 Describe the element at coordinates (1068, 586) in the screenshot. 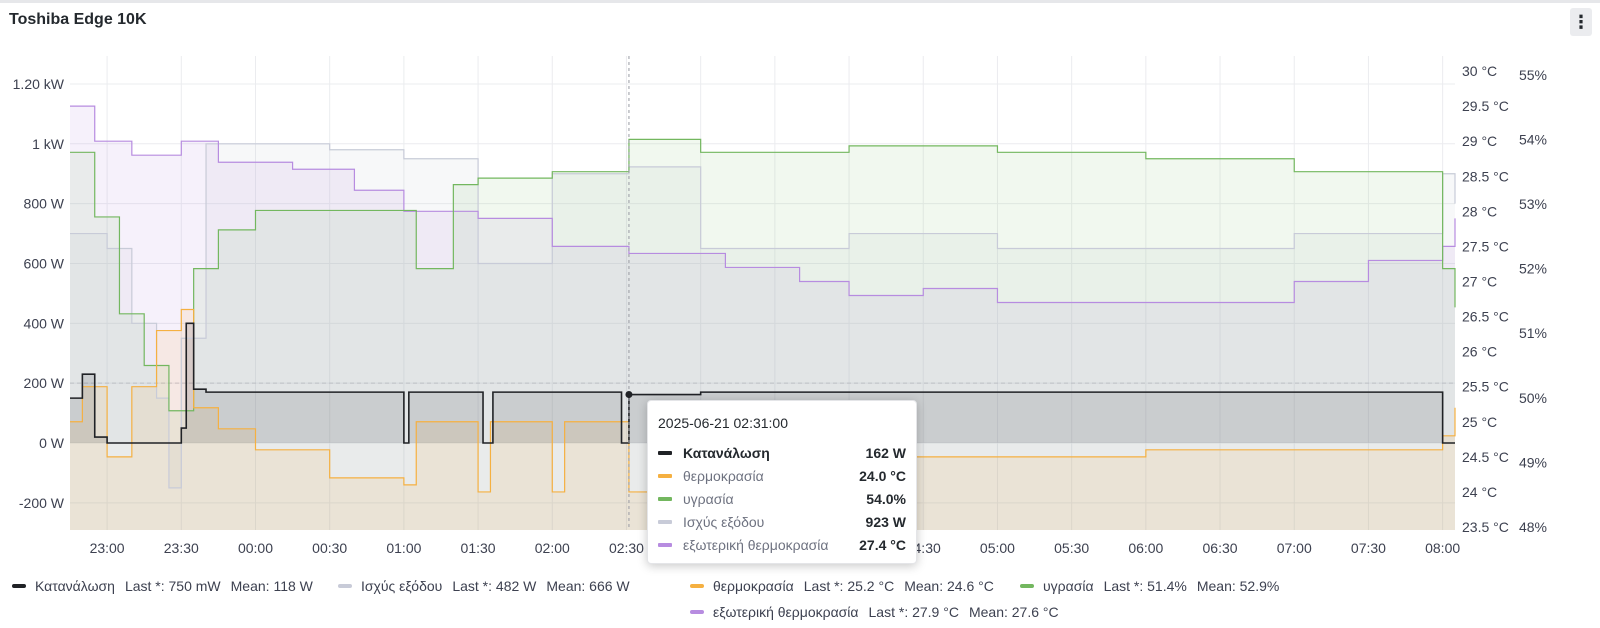

I see `legend-series-name: υγρασία` at that location.